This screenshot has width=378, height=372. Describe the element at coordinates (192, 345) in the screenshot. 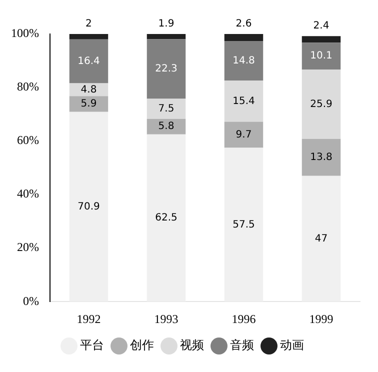

I see `legend-label: 视频` at that location.